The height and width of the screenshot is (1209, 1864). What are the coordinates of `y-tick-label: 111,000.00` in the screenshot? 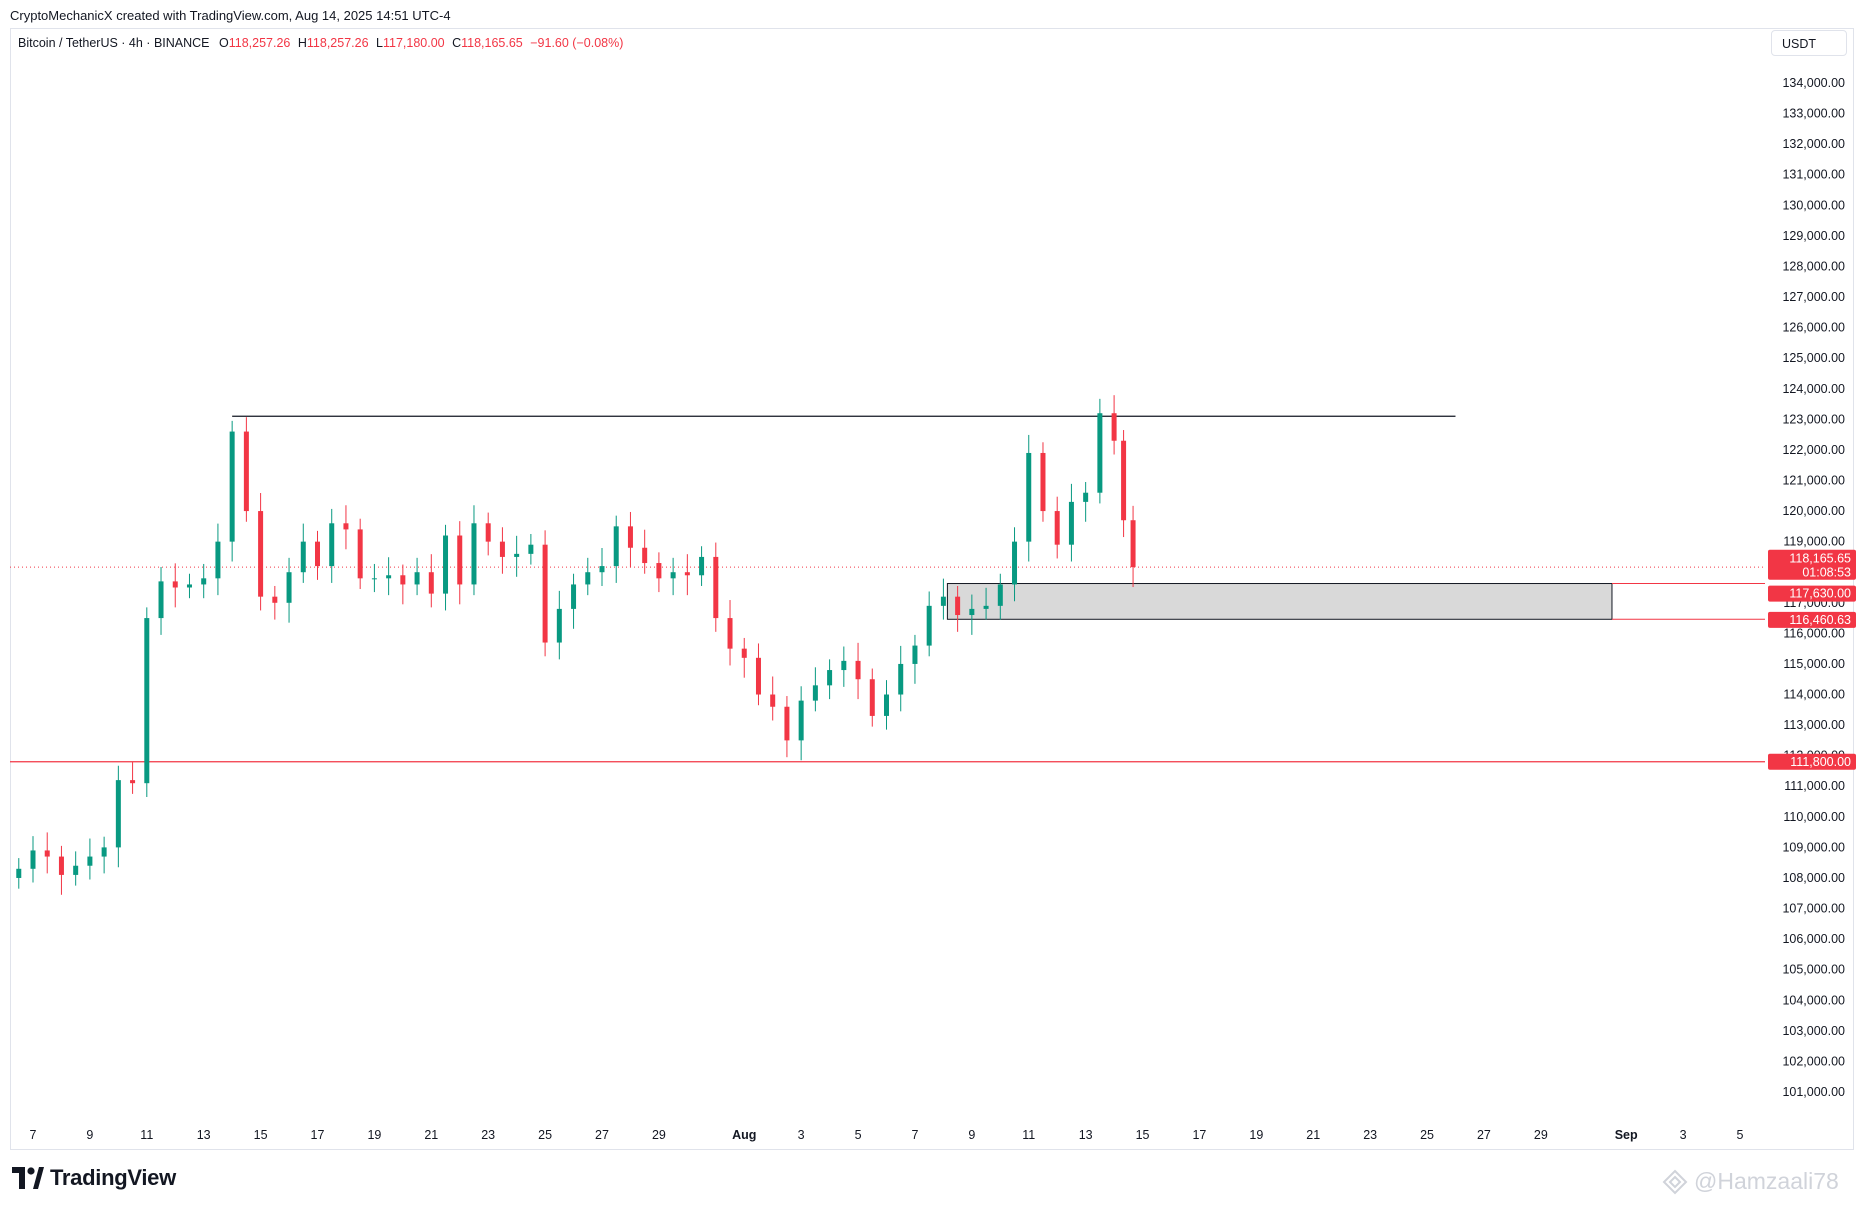 It's located at (1814, 786).